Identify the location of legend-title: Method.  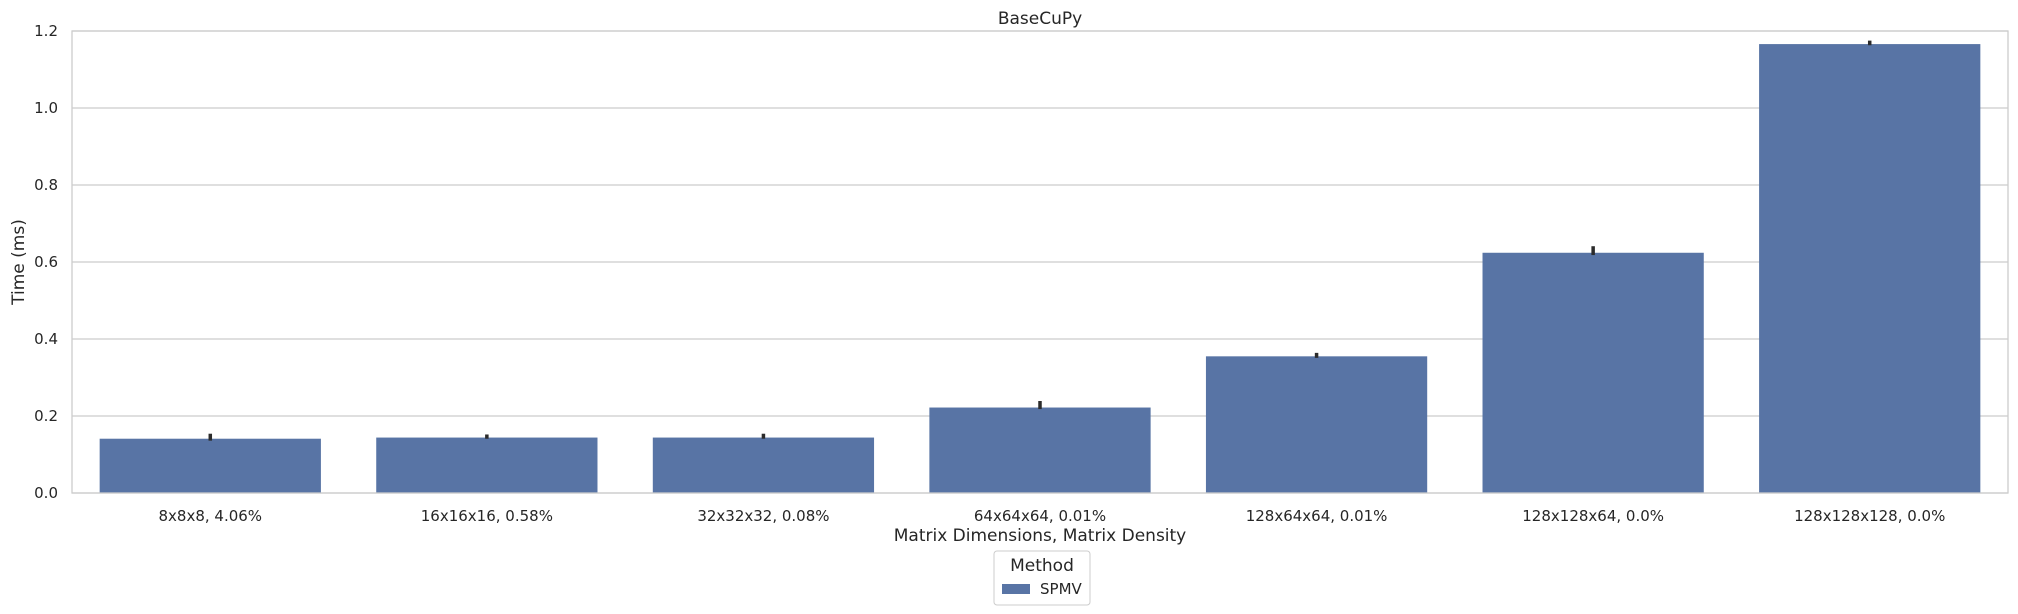
(1042, 566).